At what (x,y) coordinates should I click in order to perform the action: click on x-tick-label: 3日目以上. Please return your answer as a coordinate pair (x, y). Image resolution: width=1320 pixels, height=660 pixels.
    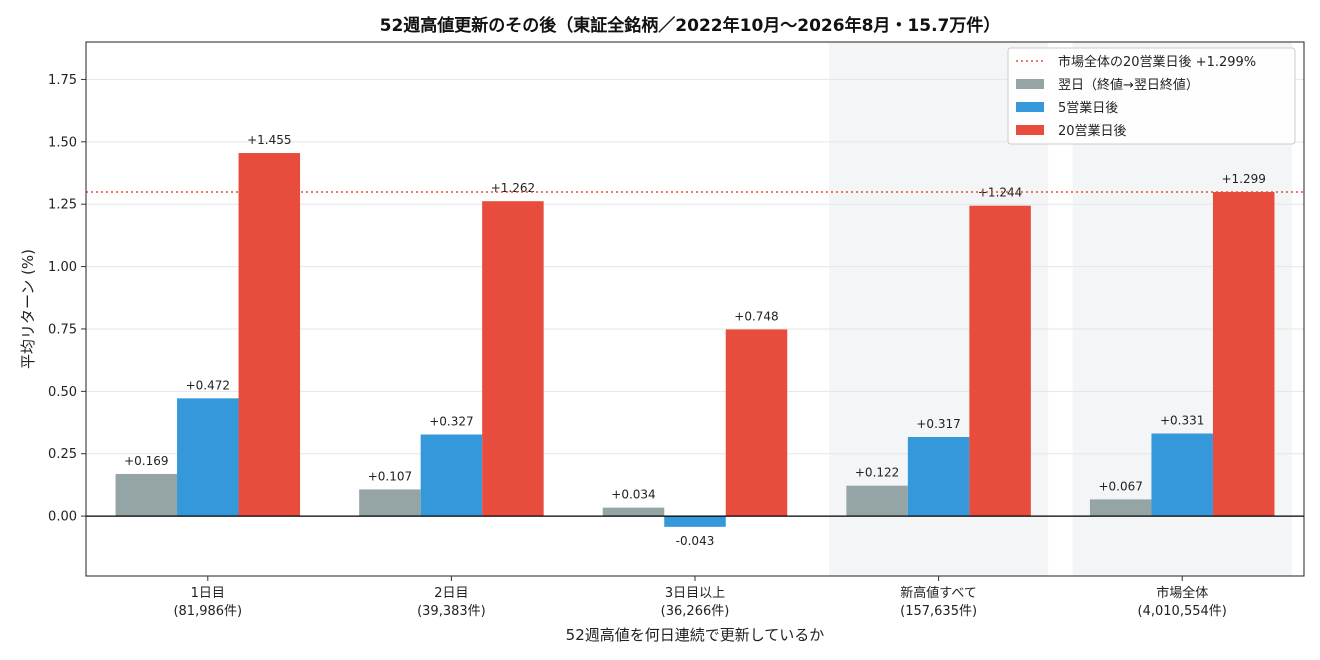
    Looking at the image, I should click on (695, 593).